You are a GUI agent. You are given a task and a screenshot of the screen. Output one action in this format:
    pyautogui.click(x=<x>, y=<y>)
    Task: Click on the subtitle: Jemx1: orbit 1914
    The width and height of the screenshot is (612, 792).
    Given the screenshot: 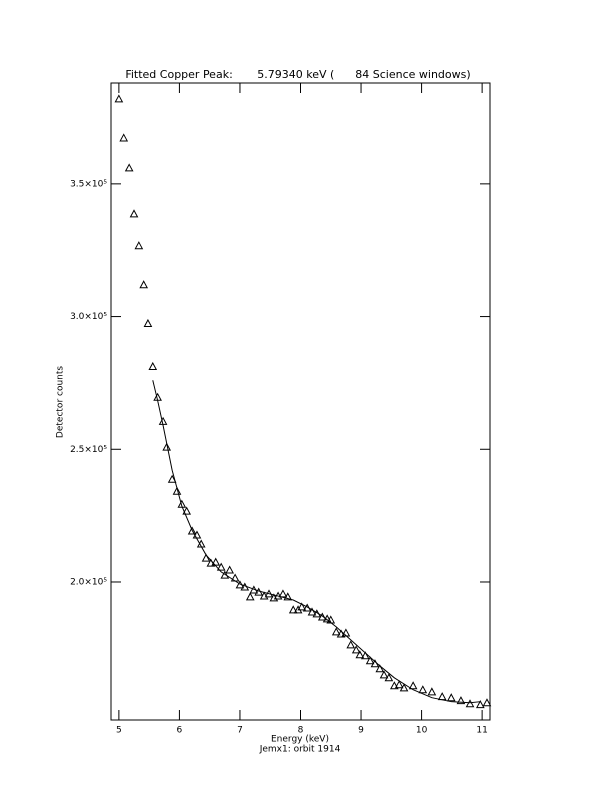 What is the action you would take?
    pyautogui.click(x=300, y=750)
    